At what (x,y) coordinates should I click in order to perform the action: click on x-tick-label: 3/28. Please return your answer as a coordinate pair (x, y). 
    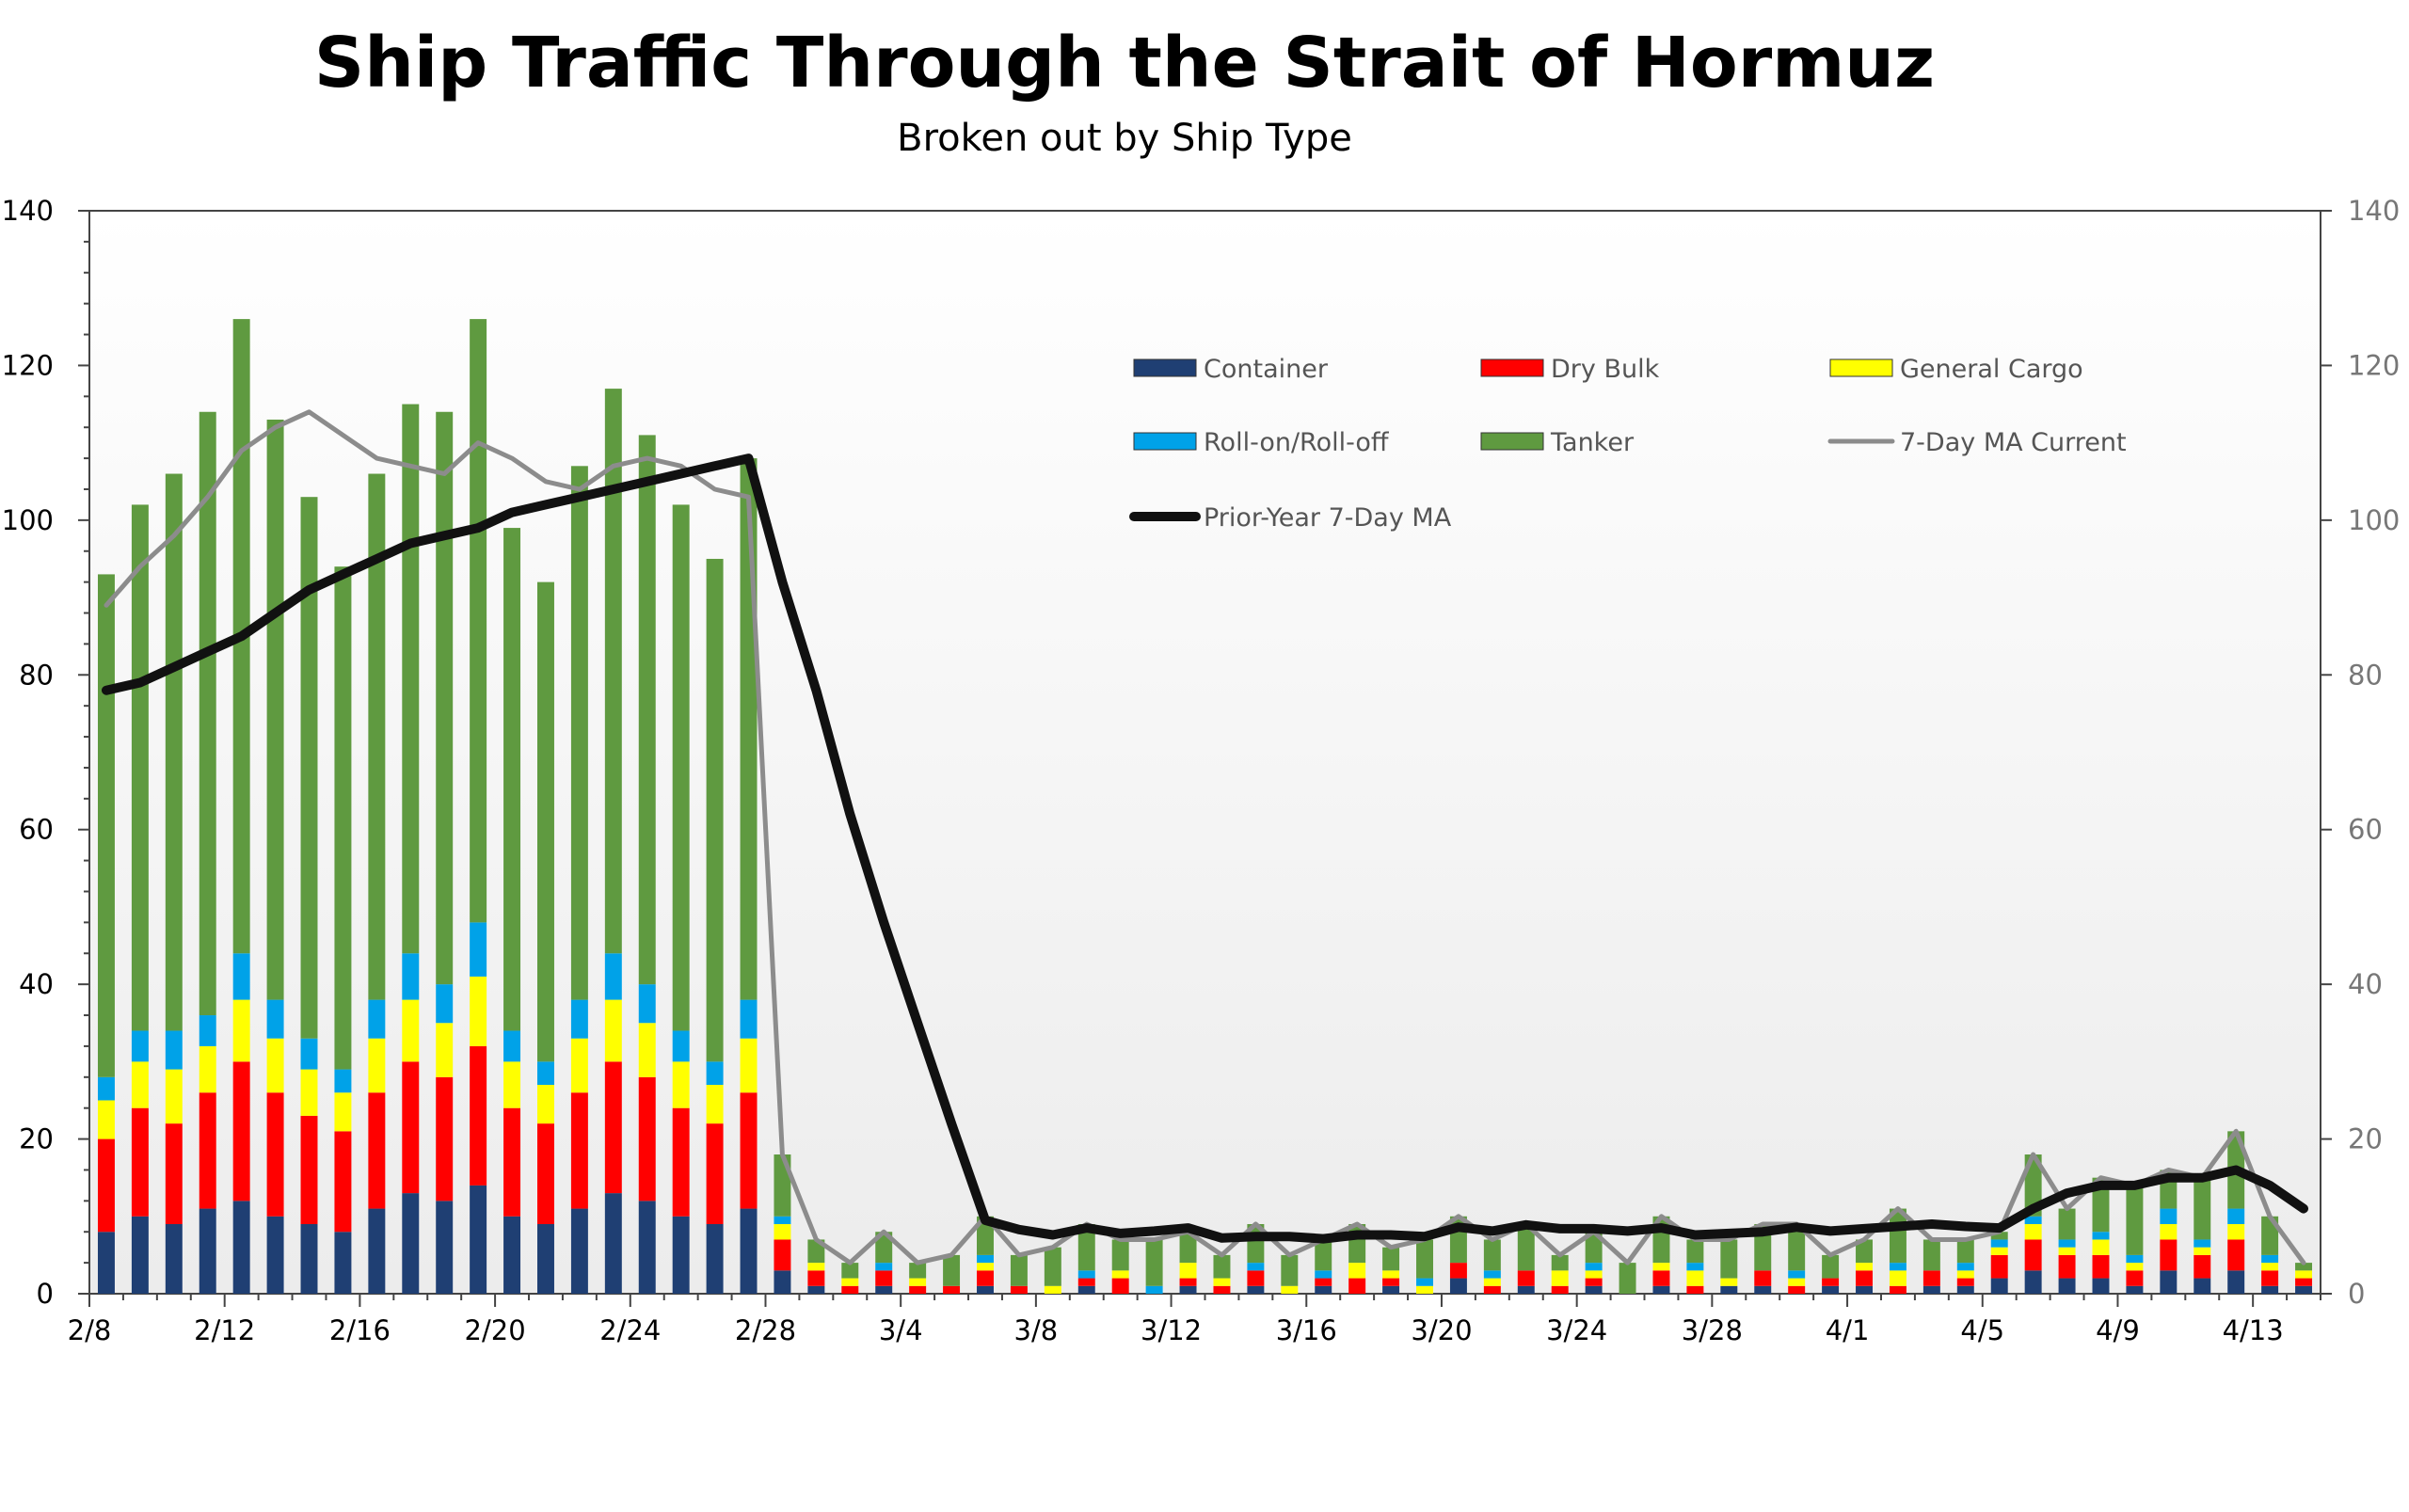
    Looking at the image, I should click on (1713, 1330).